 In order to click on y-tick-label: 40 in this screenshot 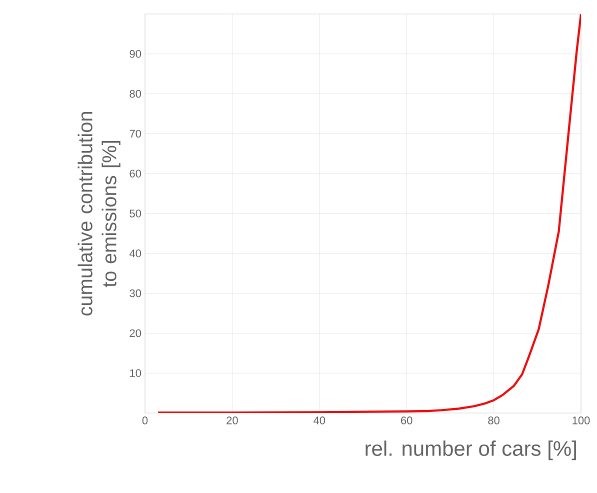, I will do `click(135, 254)`.